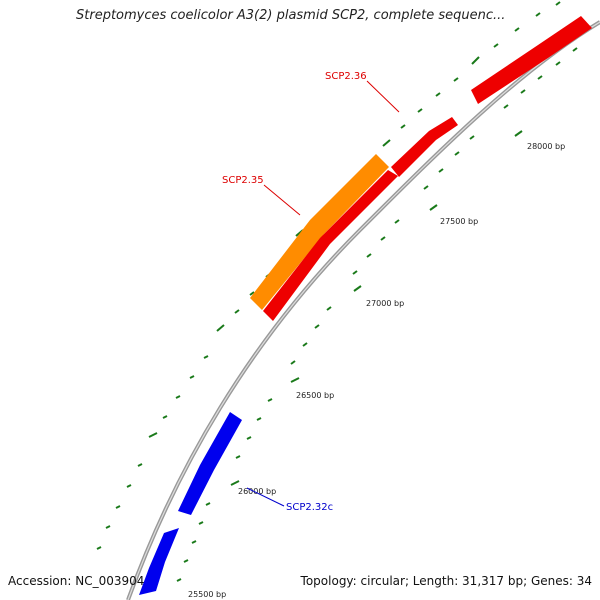  Describe the element at coordinates (243, 180) in the screenshot. I see `gene-label-scp2-35: SCP2.35` at that location.